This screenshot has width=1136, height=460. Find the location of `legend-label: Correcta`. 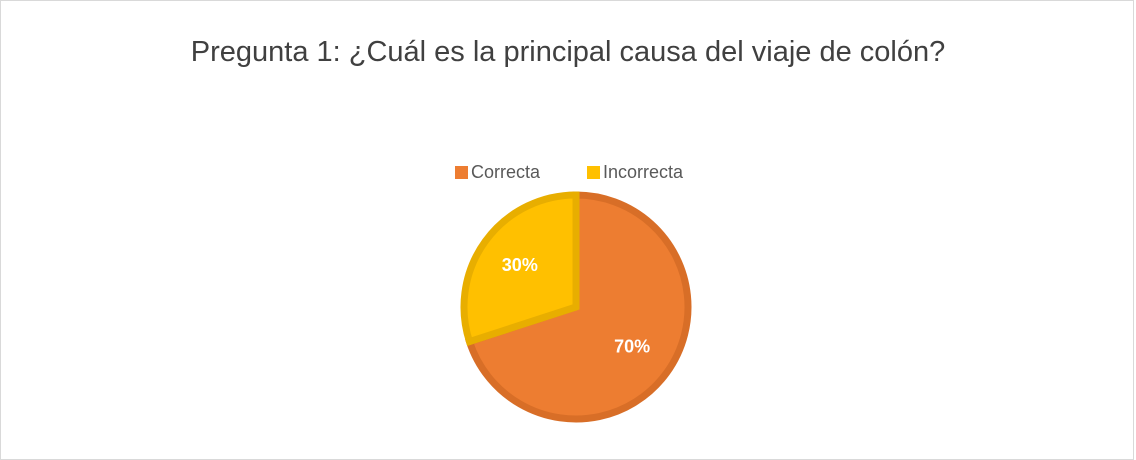

legend-label: Correcta is located at coordinates (506, 172).